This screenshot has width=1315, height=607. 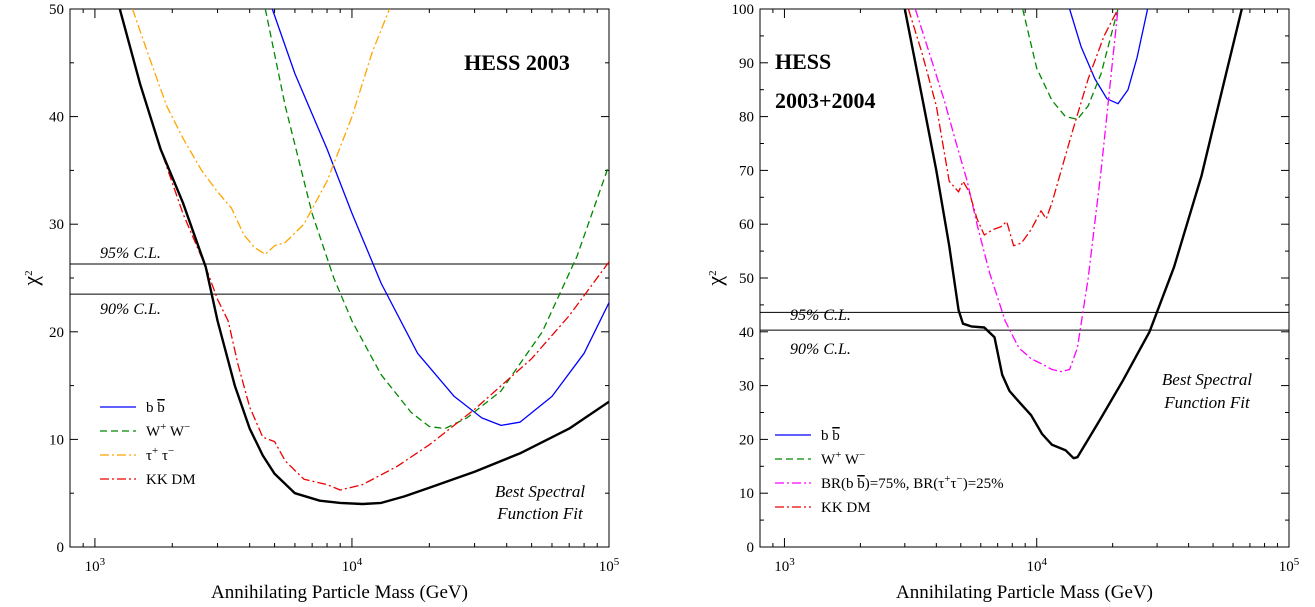 I want to click on y-tick-label: 80, so click(x=746, y=118).